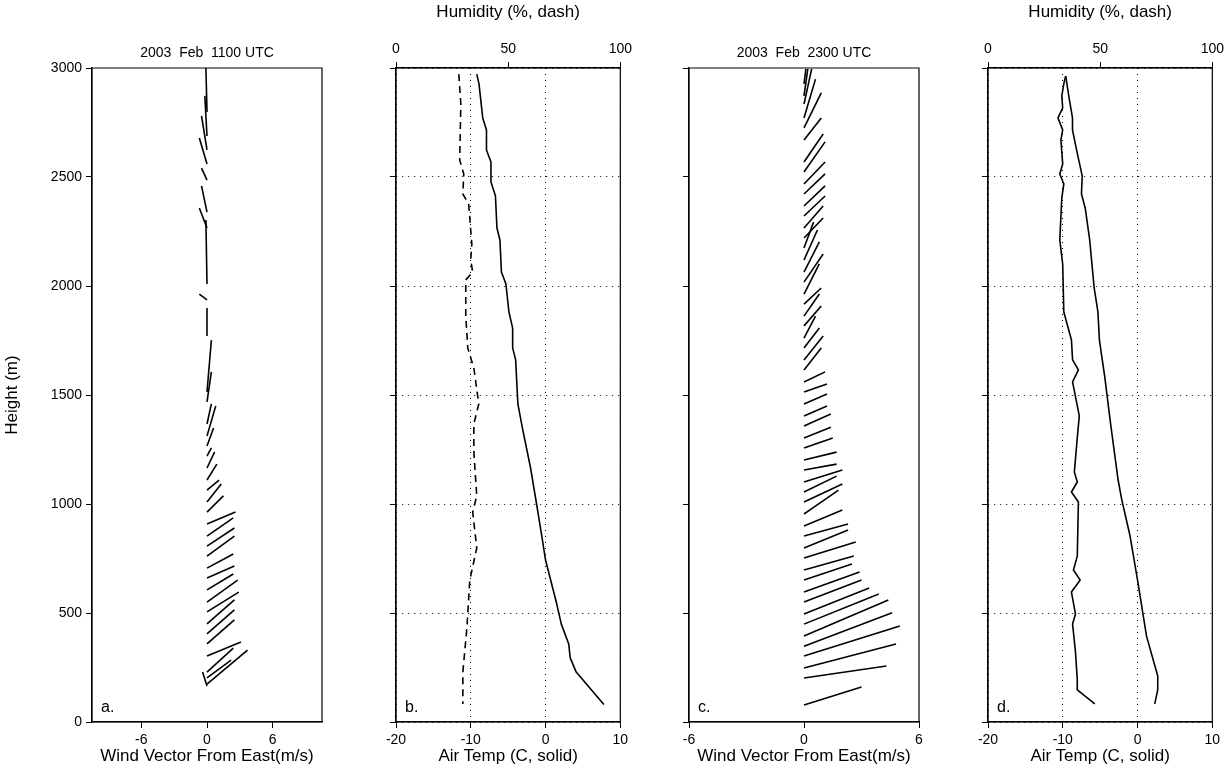  Describe the element at coordinates (704, 707) in the screenshot. I see `annotation: c.` at that location.